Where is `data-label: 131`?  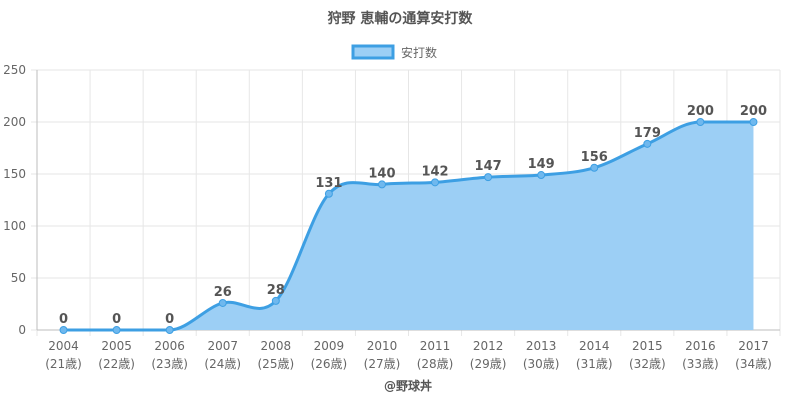 data-label: 131 is located at coordinates (328, 183).